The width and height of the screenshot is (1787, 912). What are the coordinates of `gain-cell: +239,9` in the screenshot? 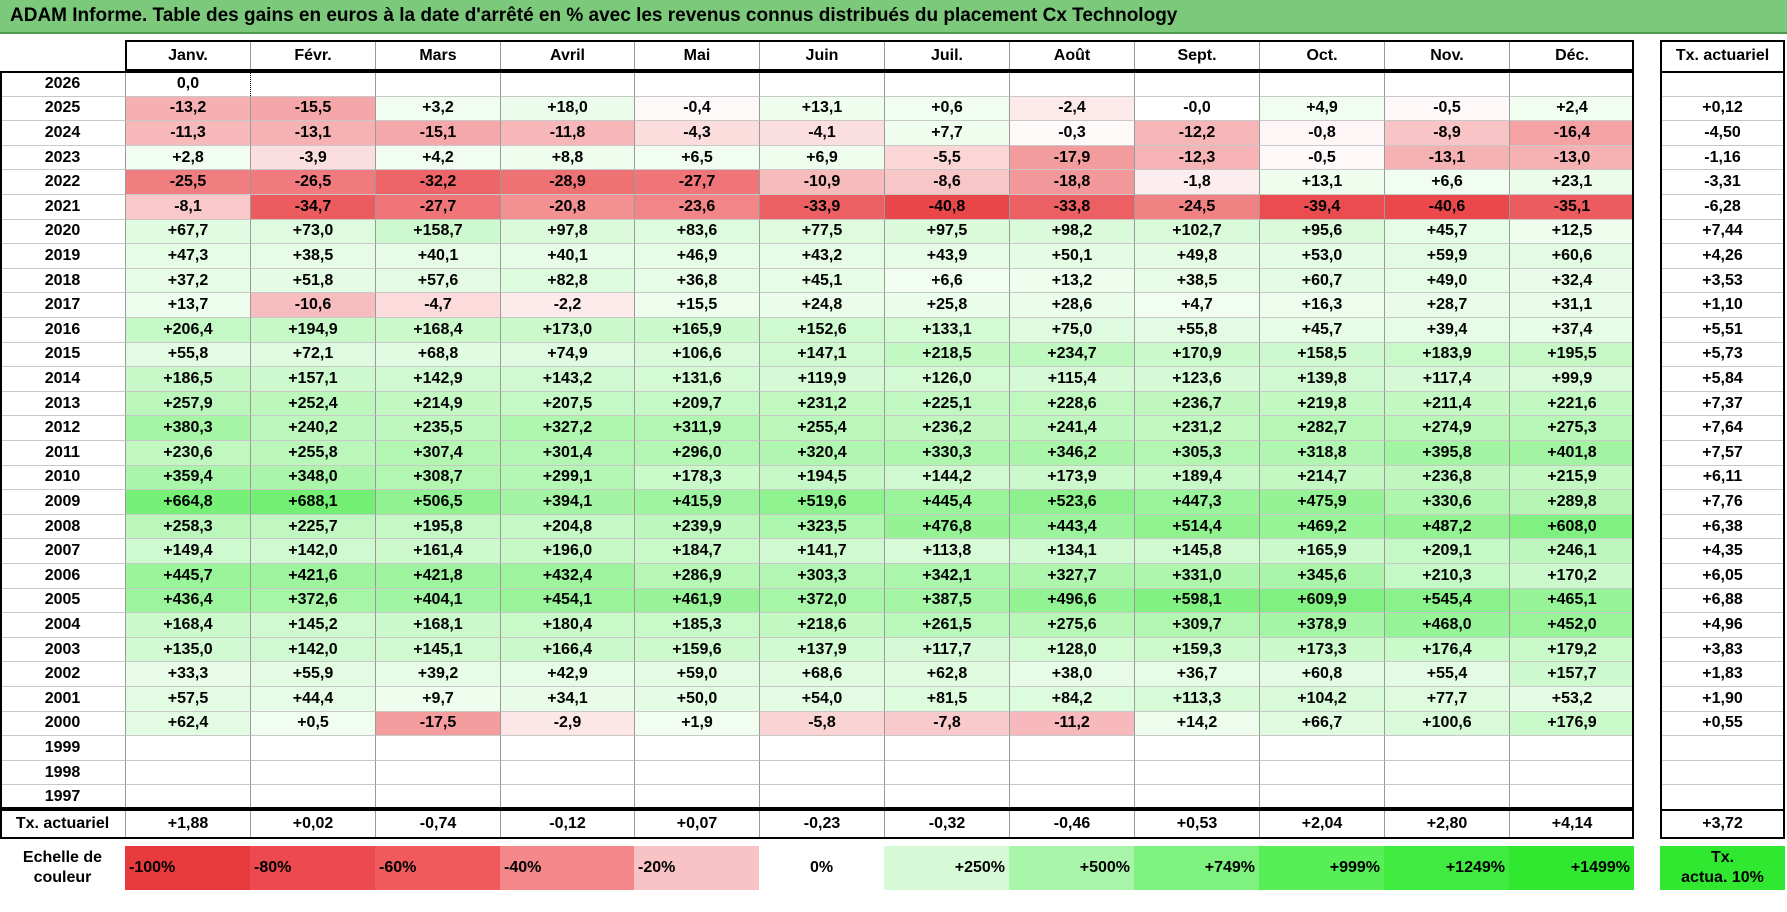 It's located at (696, 526).